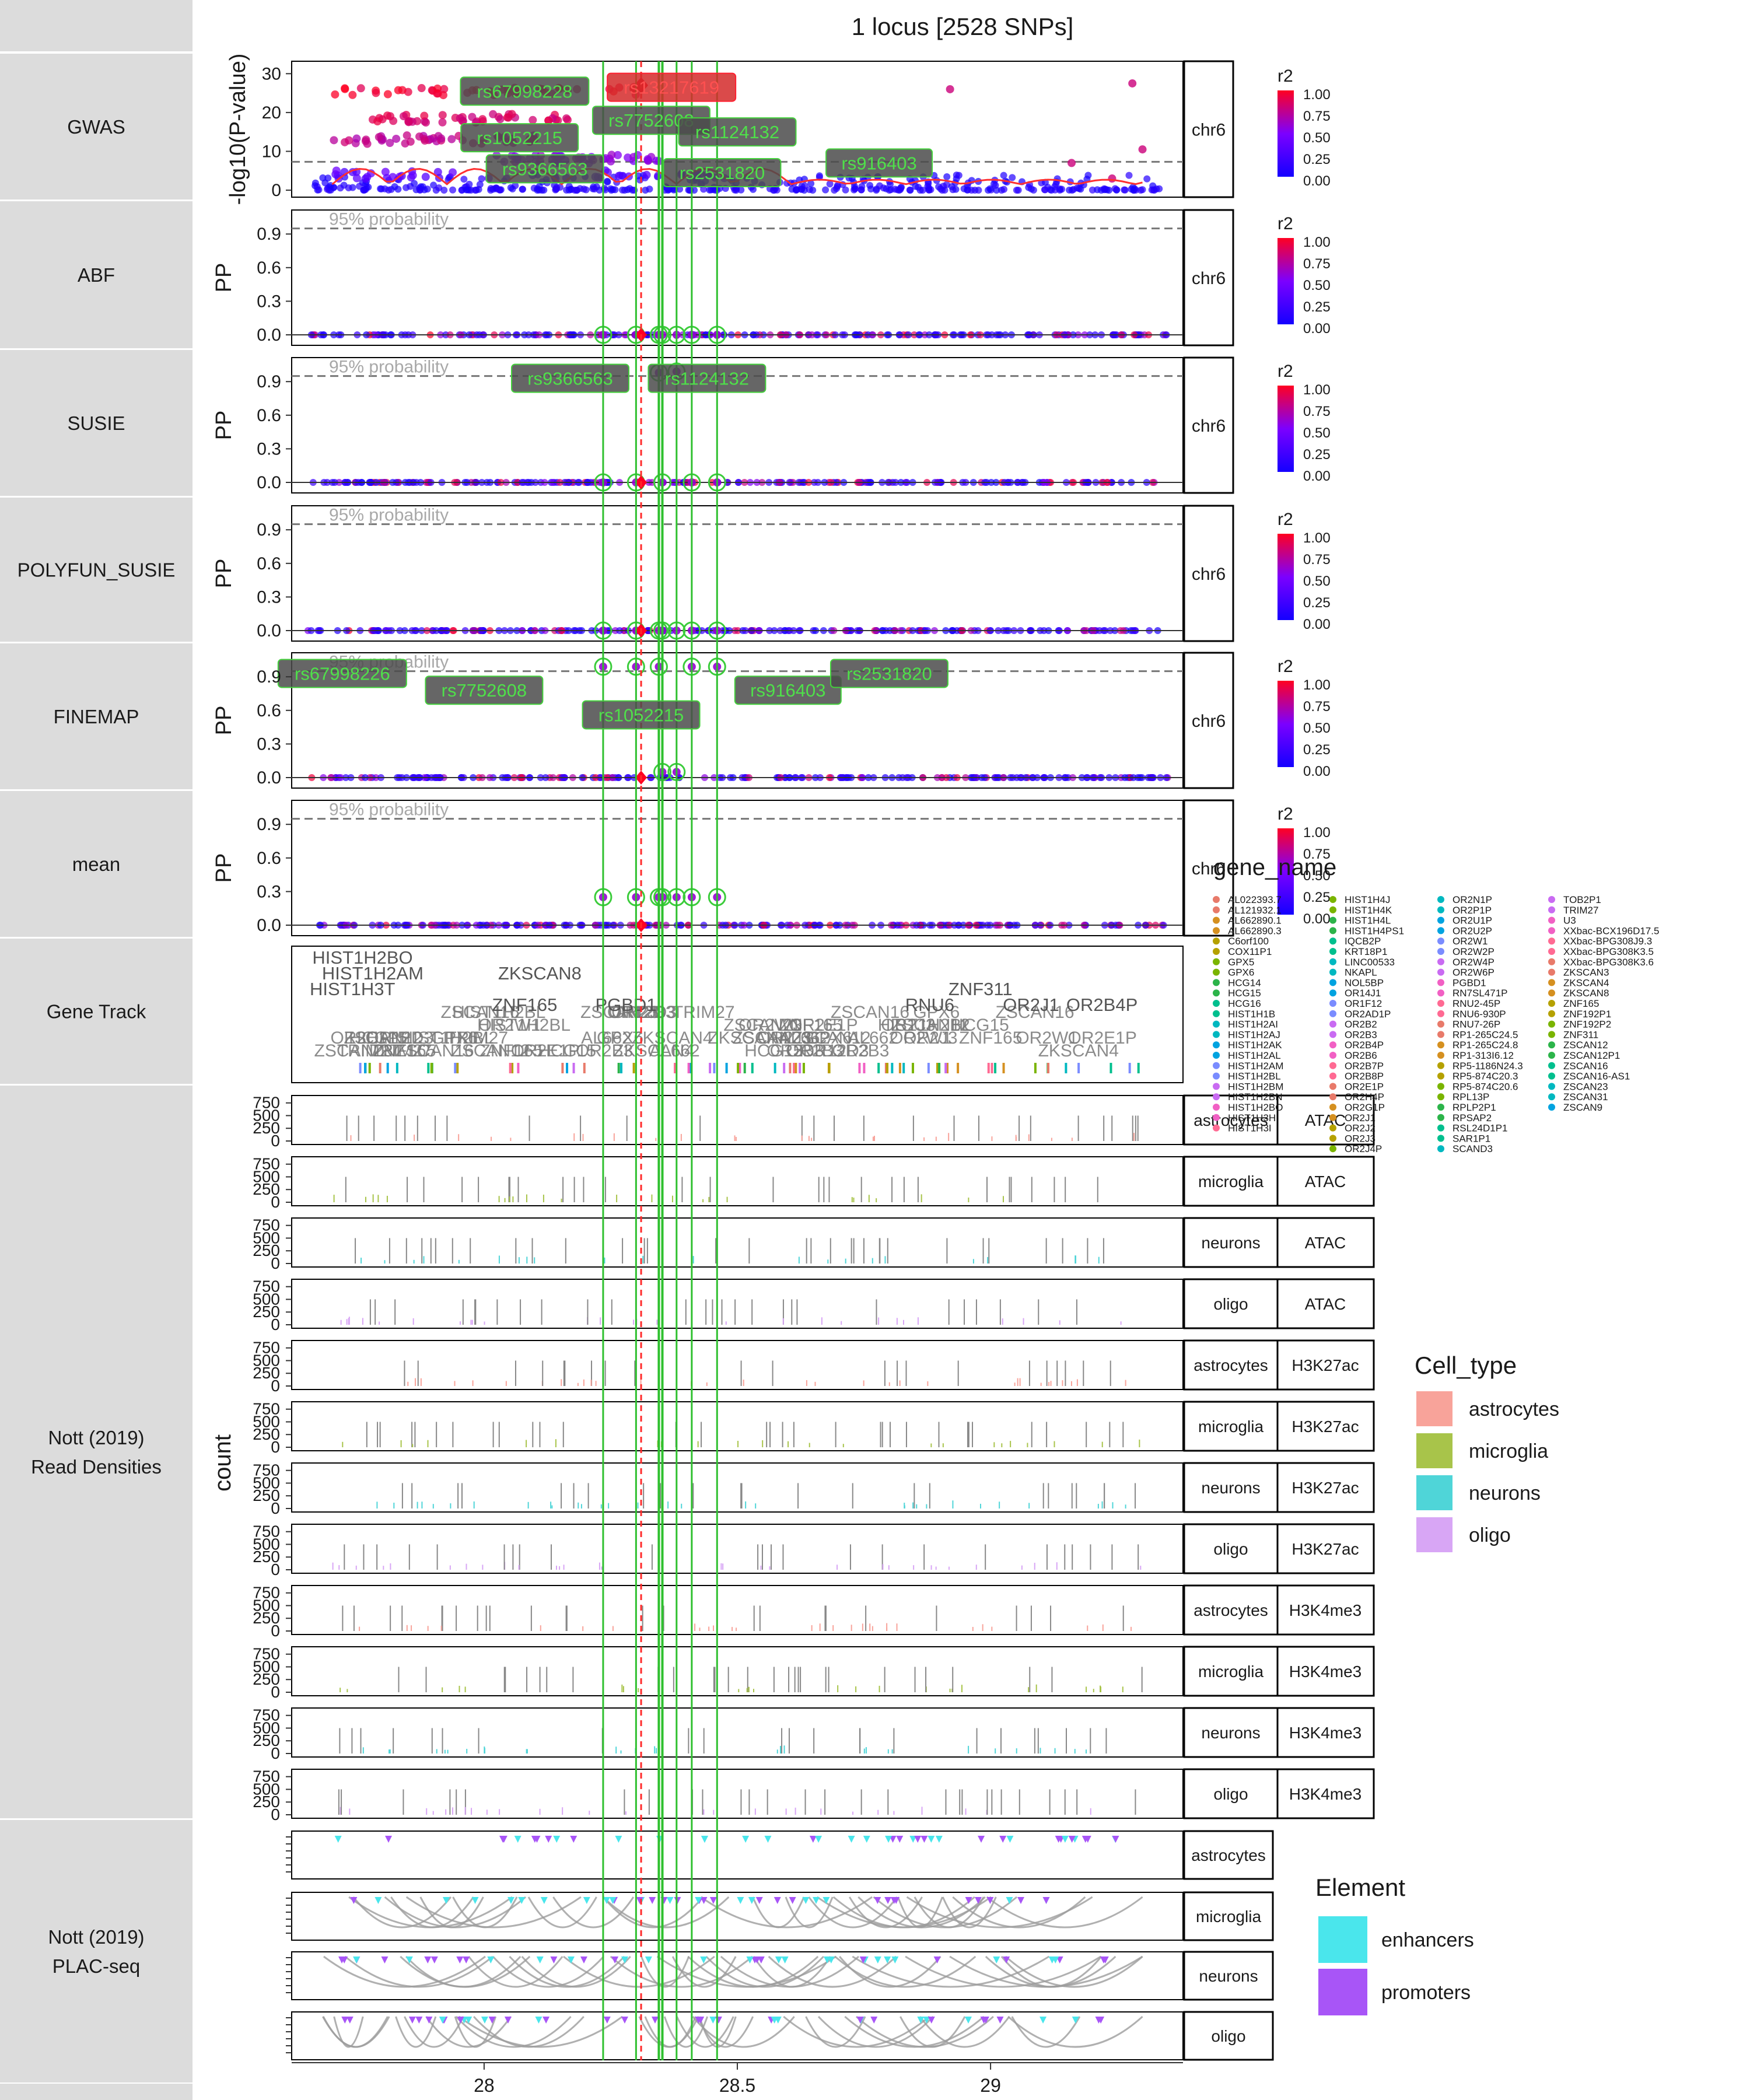 Image resolution: width=1750 pixels, height=2100 pixels. I want to click on r2-legend-title: r2, so click(1286, 814).